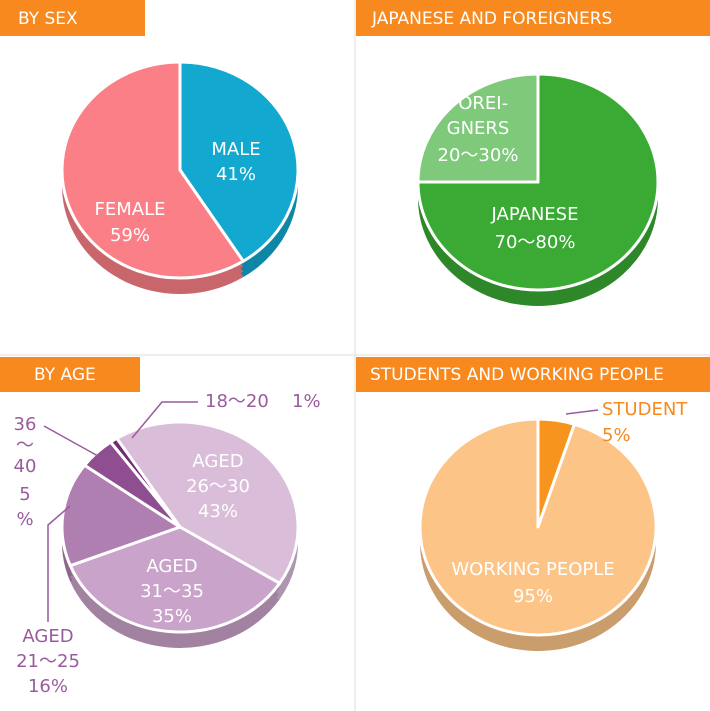 This screenshot has width=710, height=711. Describe the element at coordinates (645, 409) in the screenshot. I see `slice-label: STUDENT` at that location.